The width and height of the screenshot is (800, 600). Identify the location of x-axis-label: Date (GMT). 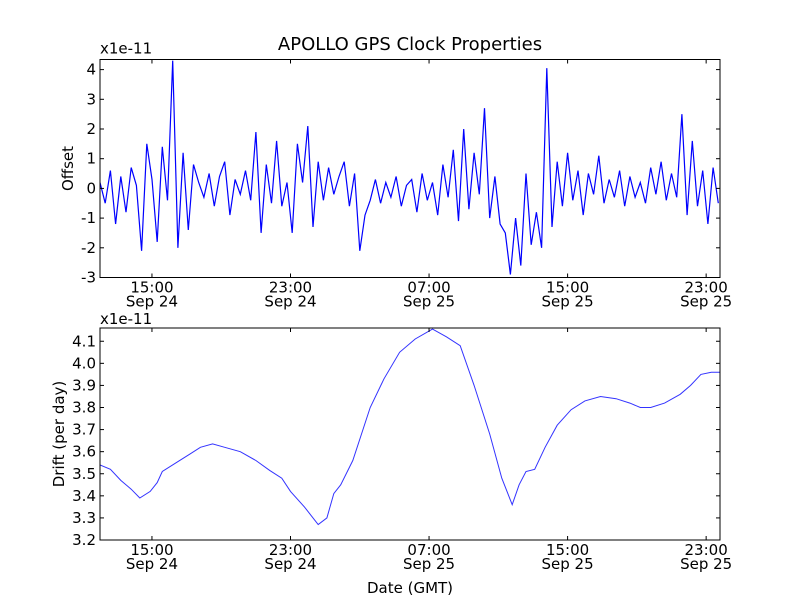
(410, 588).